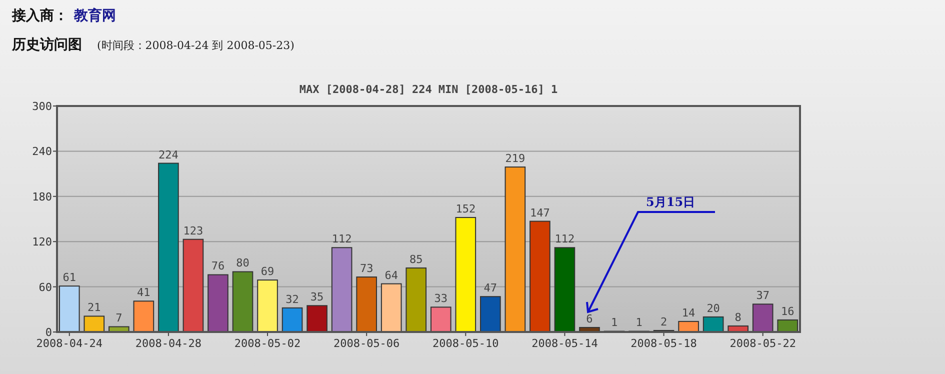 The image size is (945, 374). What do you see at coordinates (267, 271) in the screenshot?
I see `data-label: 69` at bounding box center [267, 271].